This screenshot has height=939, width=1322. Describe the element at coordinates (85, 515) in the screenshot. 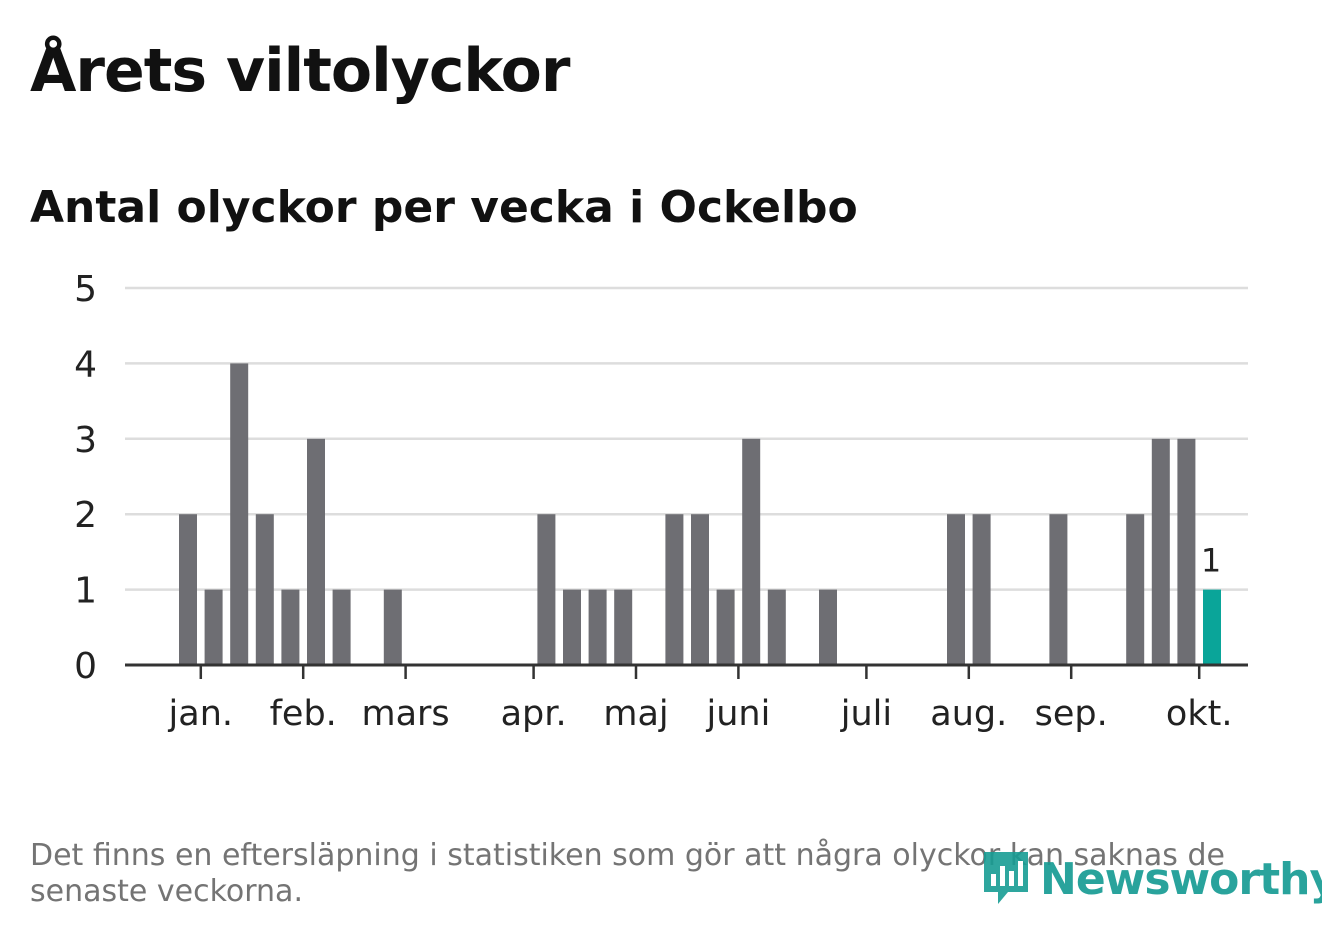

I see `y-tick-label: 2` at that location.